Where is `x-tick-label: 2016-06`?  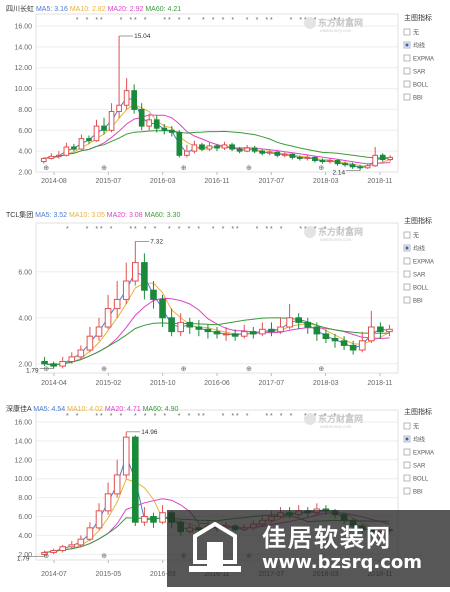 x-tick-label: 2016-06 is located at coordinates (217, 383).